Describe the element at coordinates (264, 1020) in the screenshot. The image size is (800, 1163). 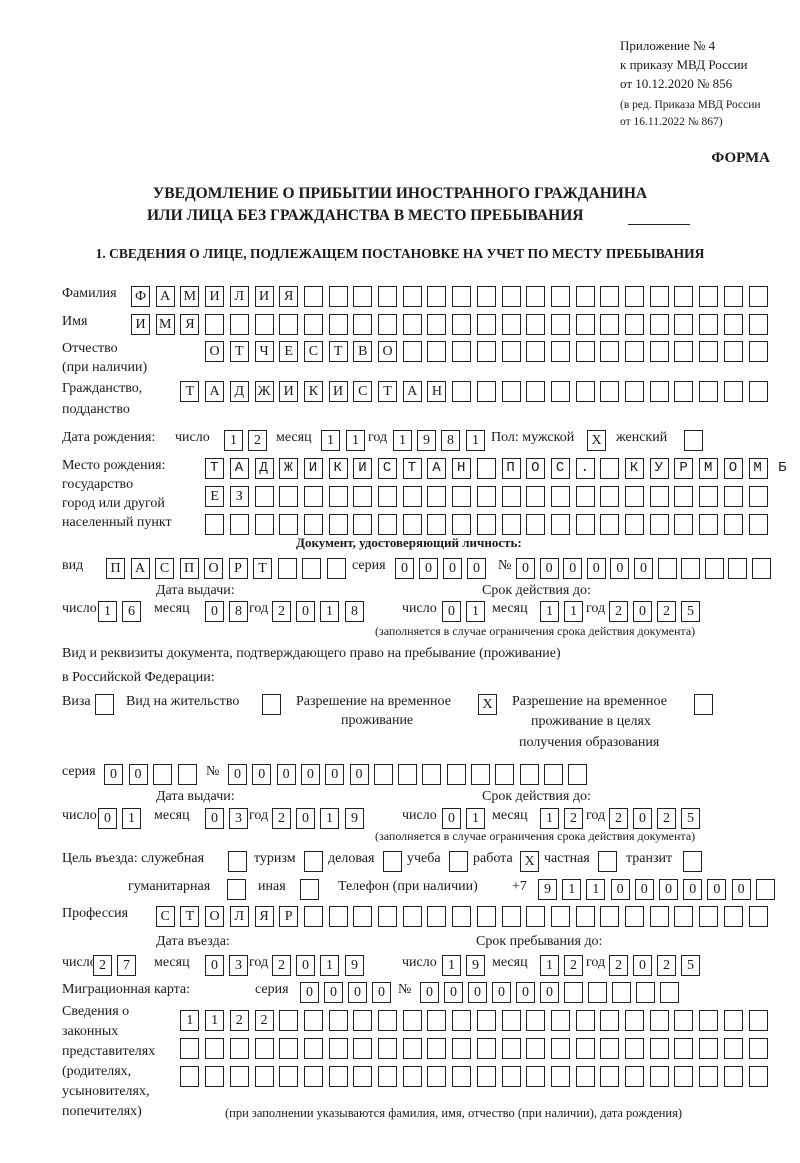
I see `reps1-char-box: 2` at that location.